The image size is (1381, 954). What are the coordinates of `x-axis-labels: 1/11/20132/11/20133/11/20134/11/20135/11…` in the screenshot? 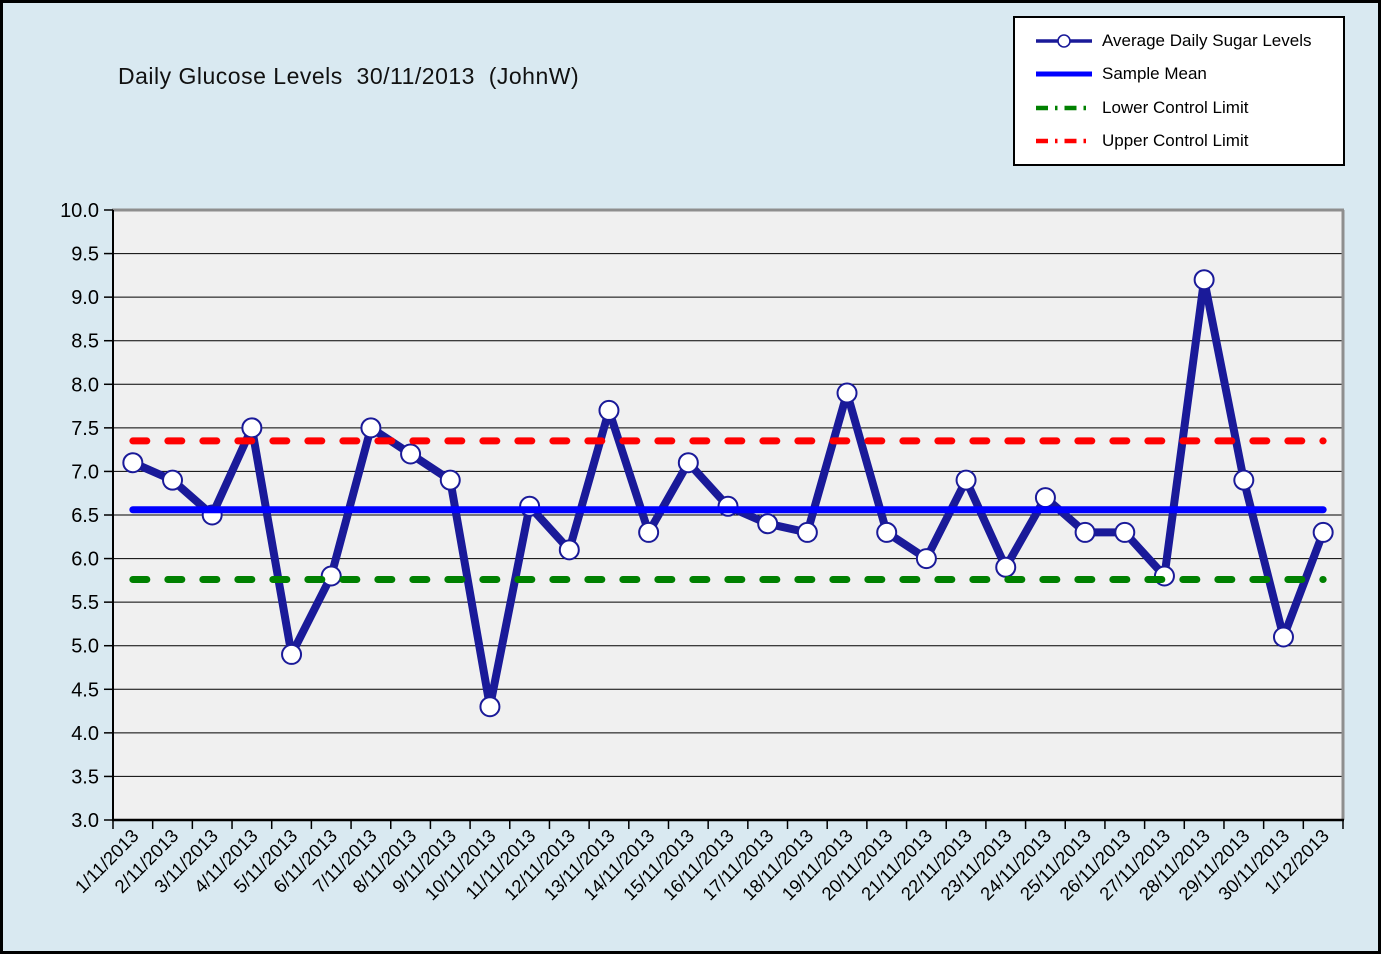 It's located at (702, 864).